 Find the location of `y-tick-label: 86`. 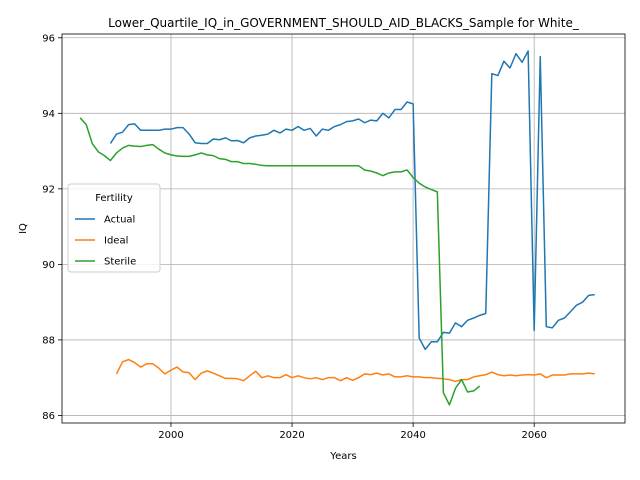

y-tick-label: 86 is located at coordinates (48, 416).